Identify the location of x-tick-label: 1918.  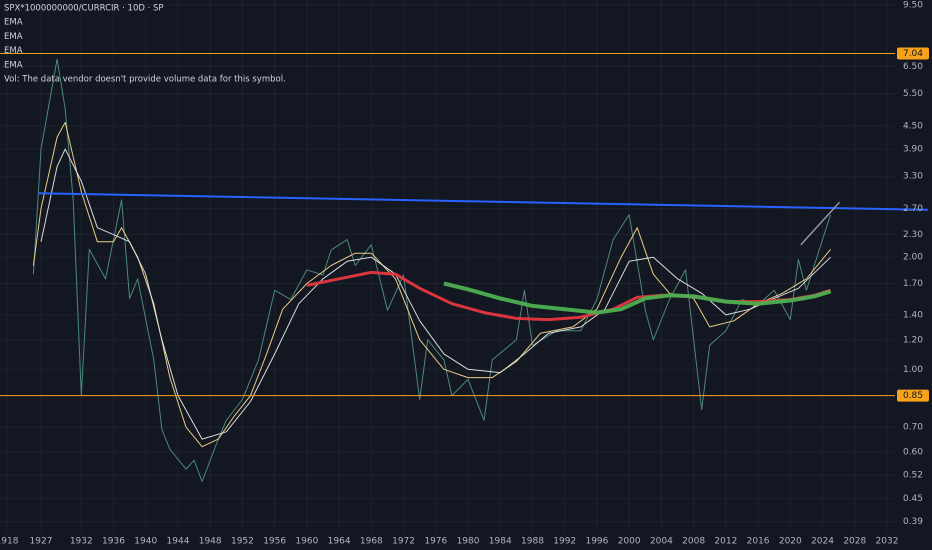
(9, 542).